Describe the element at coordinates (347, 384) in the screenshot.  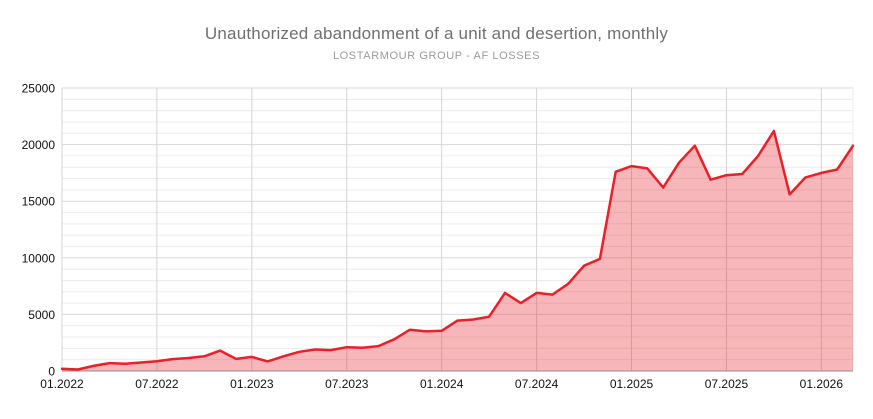
I see `x-axis-tick-label: 07.2023` at that location.